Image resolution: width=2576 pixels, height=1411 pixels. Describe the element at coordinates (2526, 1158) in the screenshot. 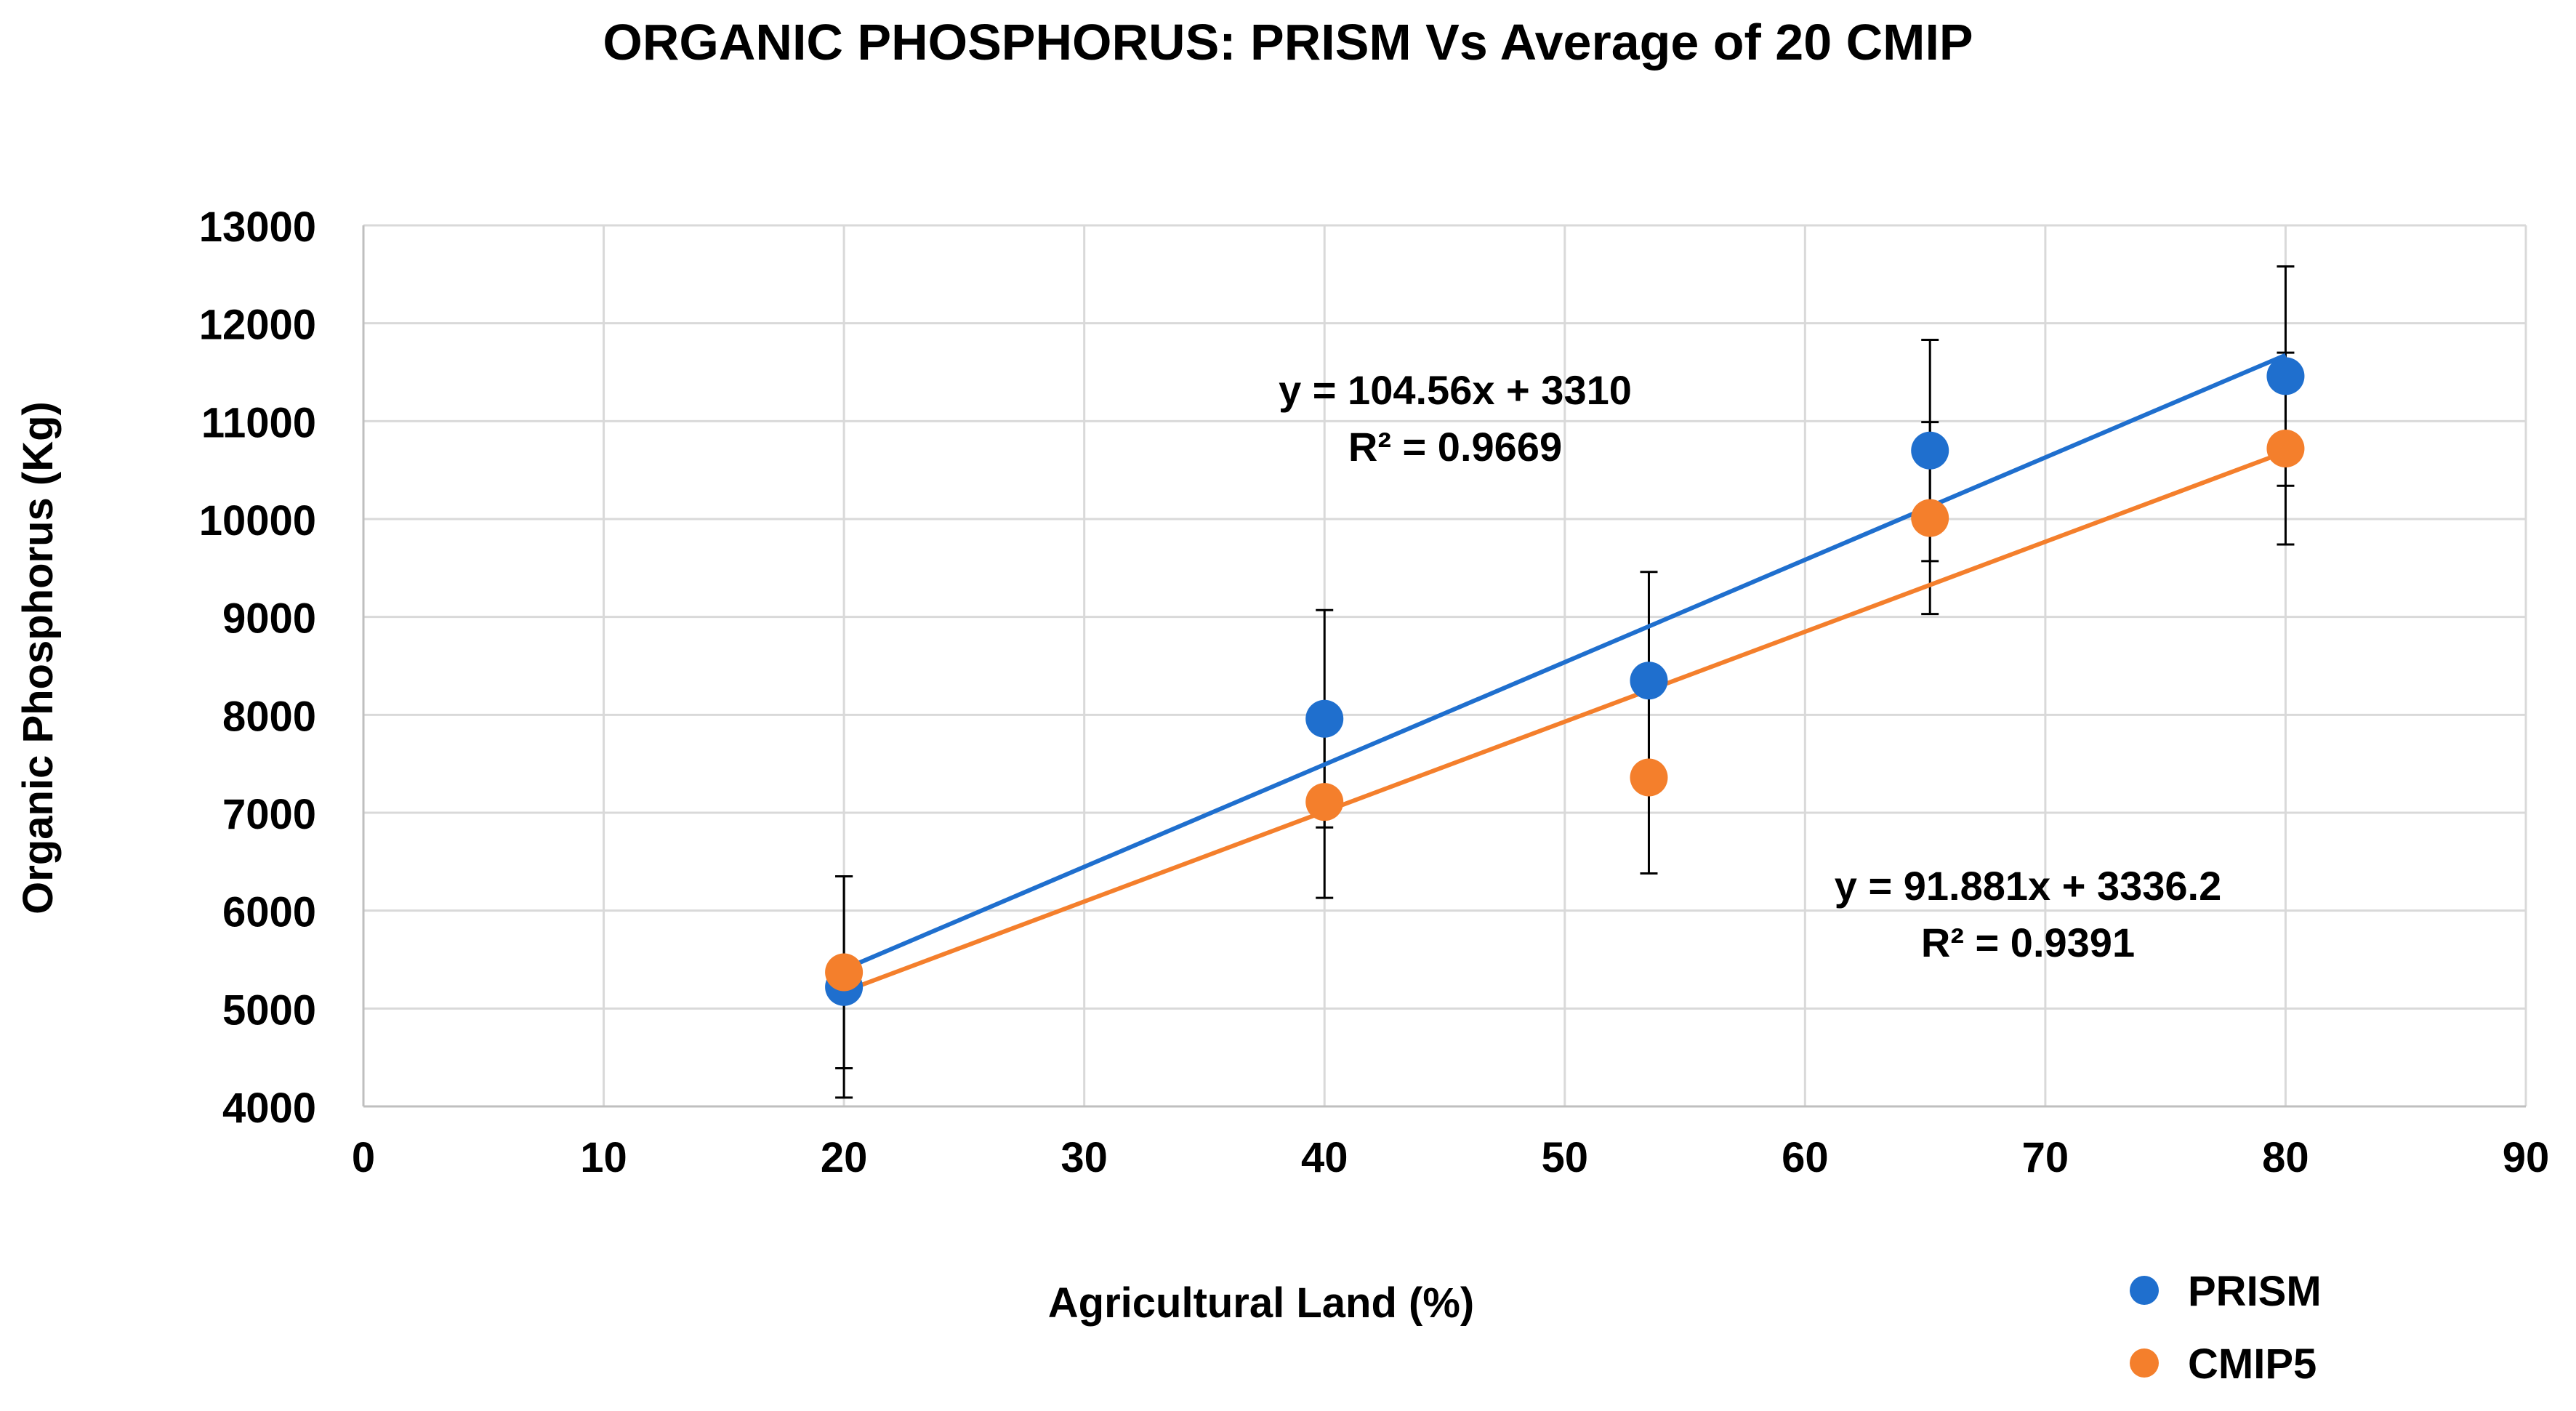

I see `x-tick-label: 90` at that location.